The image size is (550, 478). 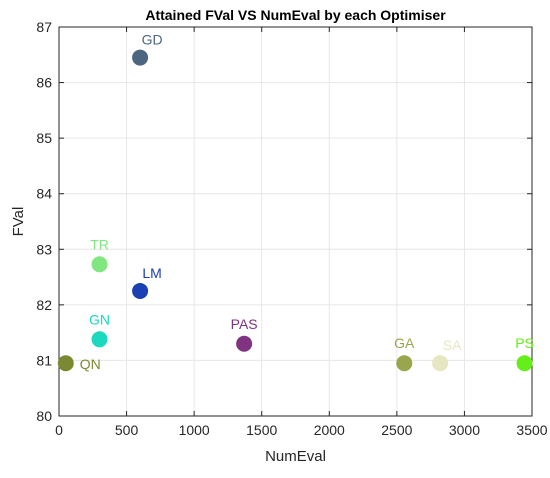 I want to click on data-label-lm: LM, so click(x=151, y=273).